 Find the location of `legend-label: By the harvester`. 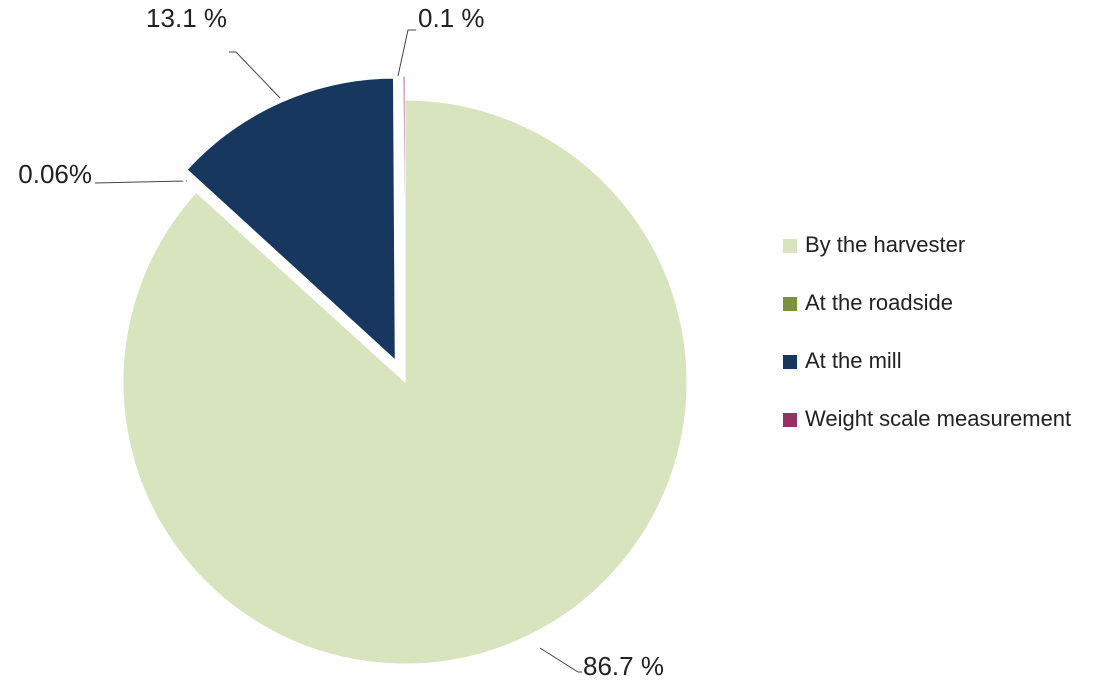

legend-label: By the harvester is located at coordinates (885, 244).